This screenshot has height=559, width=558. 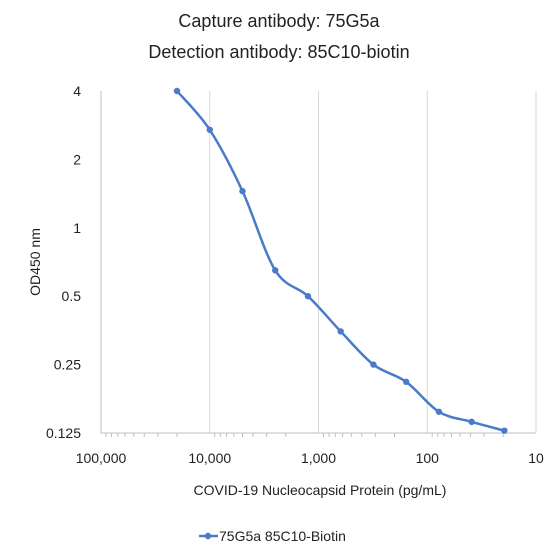 What do you see at coordinates (67, 365) in the screenshot?
I see `y-tick-label: 0.25` at bounding box center [67, 365].